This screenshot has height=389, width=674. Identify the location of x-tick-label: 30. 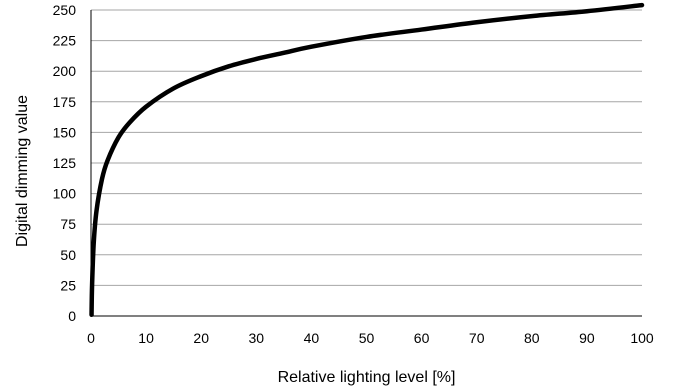
(257, 338).